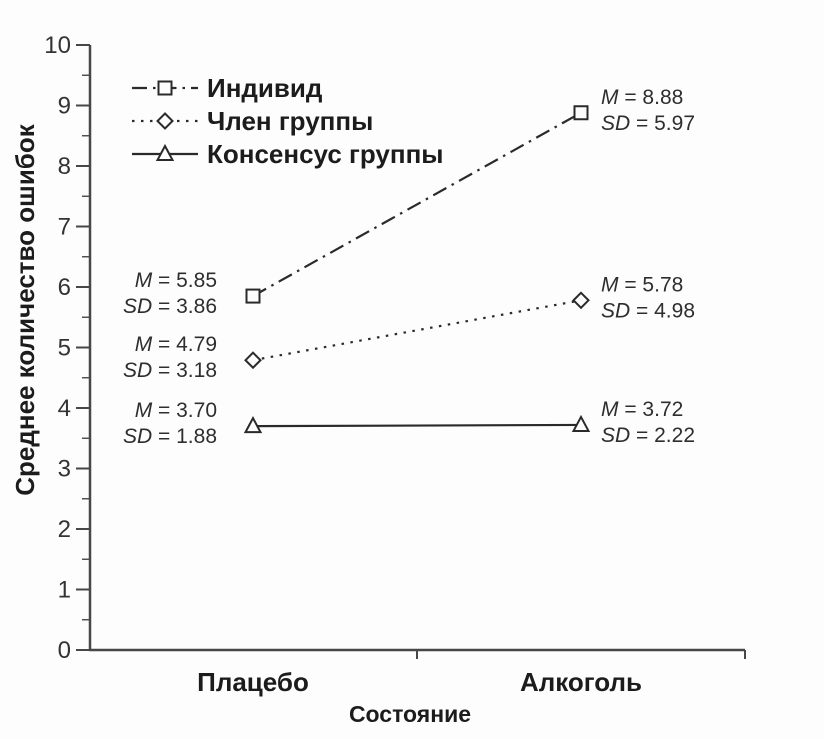  I want to click on y-axis-title: Среднее количество ошибок, so click(25, 309).